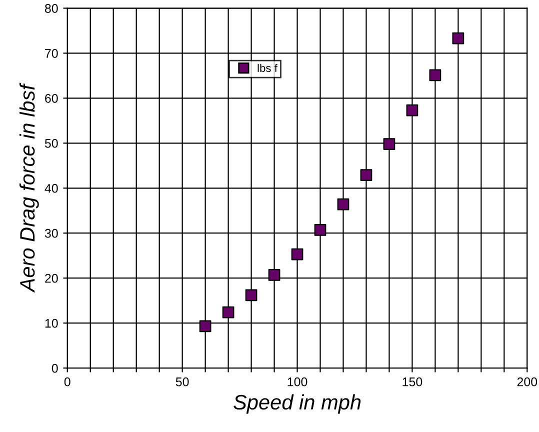 This screenshot has width=539, height=432. What do you see at coordinates (51, 188) in the screenshot?
I see `y-tick-label: 40` at bounding box center [51, 188].